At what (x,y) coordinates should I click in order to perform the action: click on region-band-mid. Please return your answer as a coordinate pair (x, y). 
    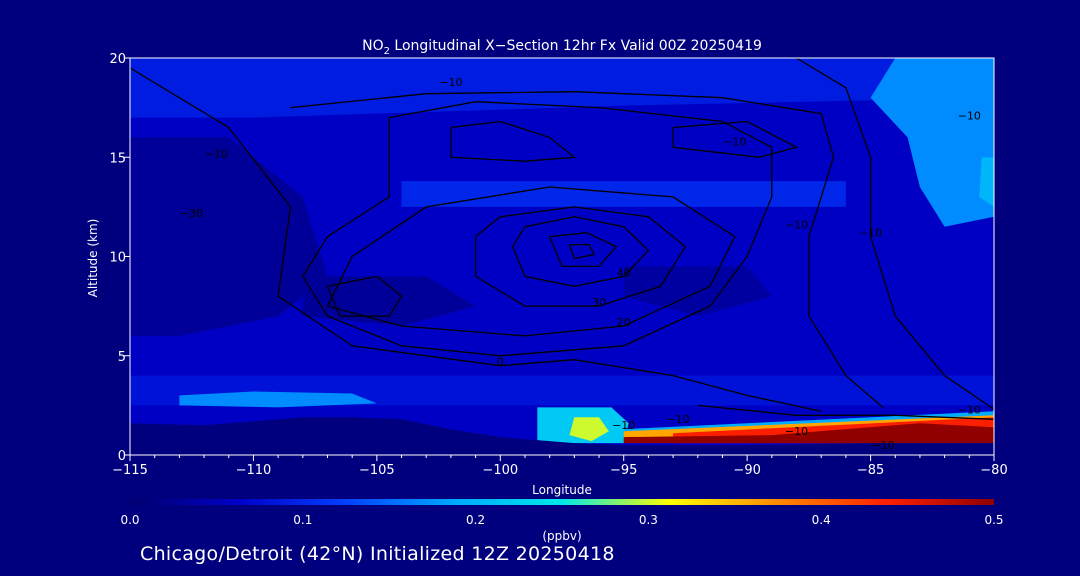
    Looking at the image, I should click on (623, 194).